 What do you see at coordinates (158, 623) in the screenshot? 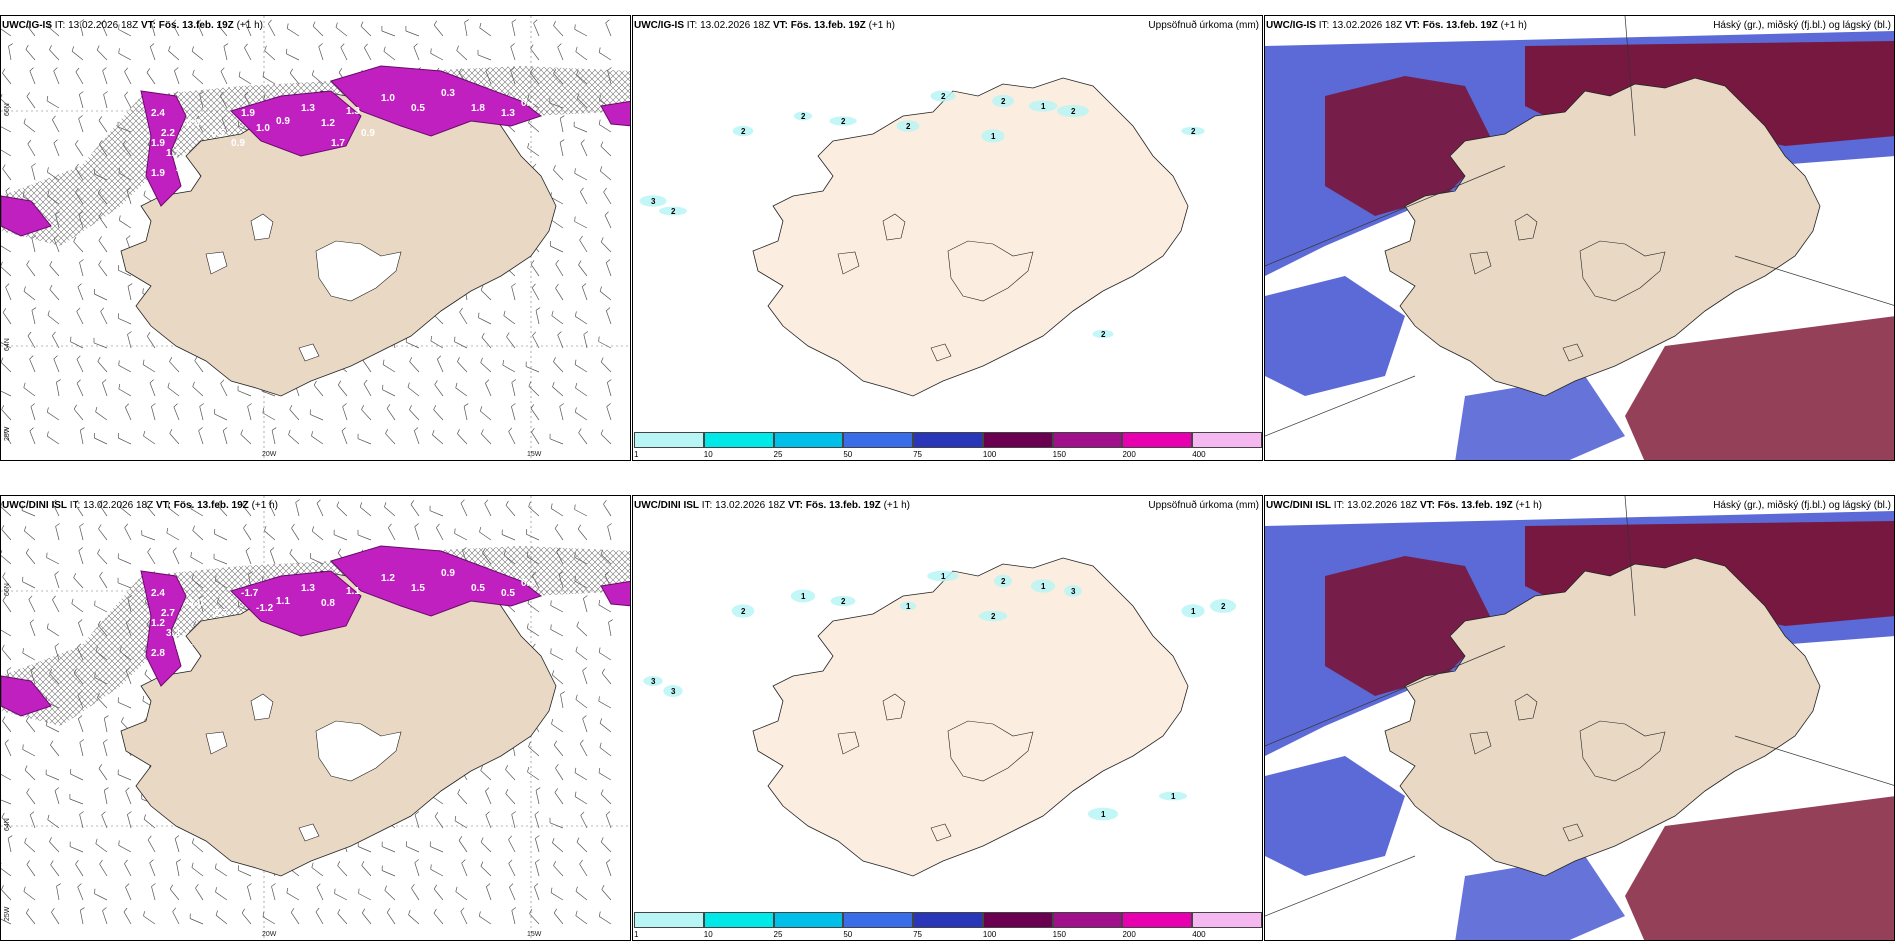
I see `precip-value-label: 1.2` at bounding box center [158, 623].